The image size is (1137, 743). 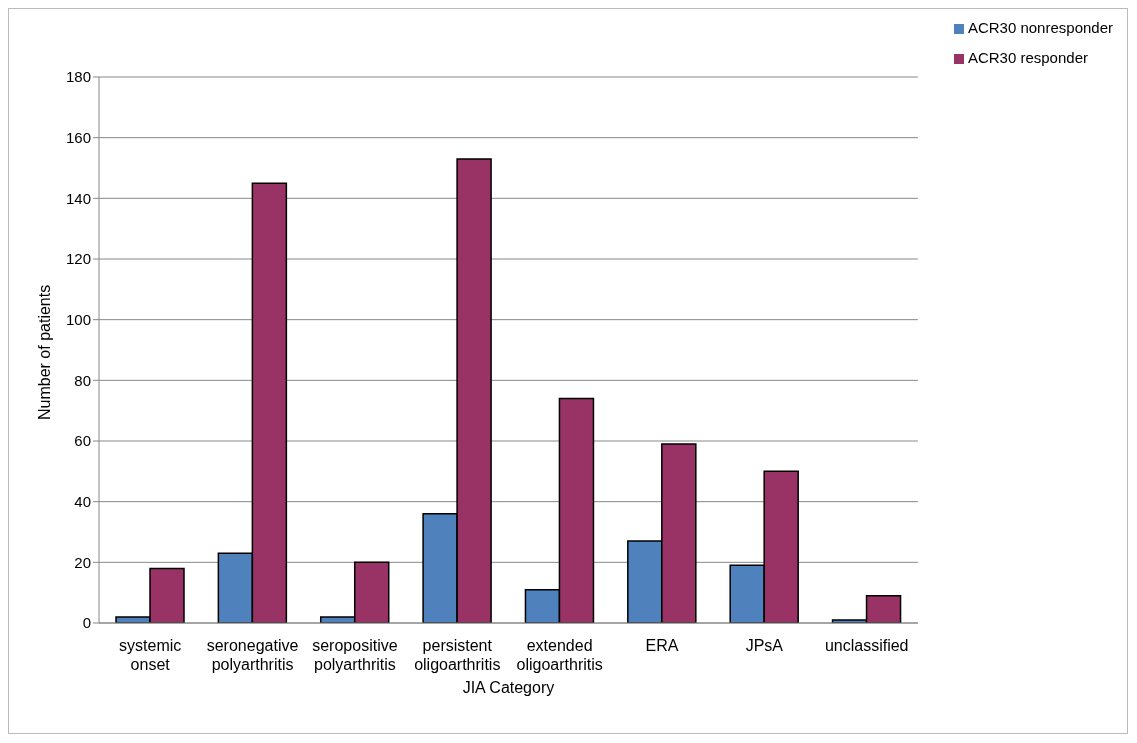 What do you see at coordinates (82, 441) in the screenshot?
I see `y-tick-label: 60` at bounding box center [82, 441].